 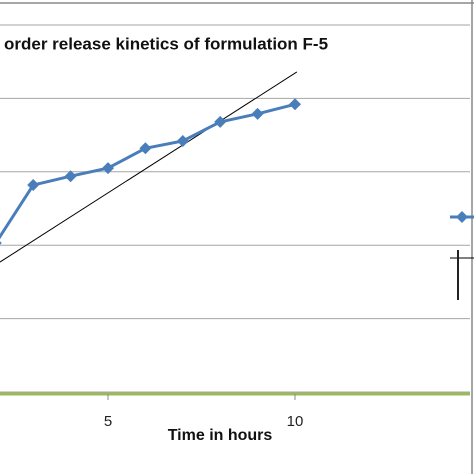 I want to click on legend, so click(x=462, y=255).